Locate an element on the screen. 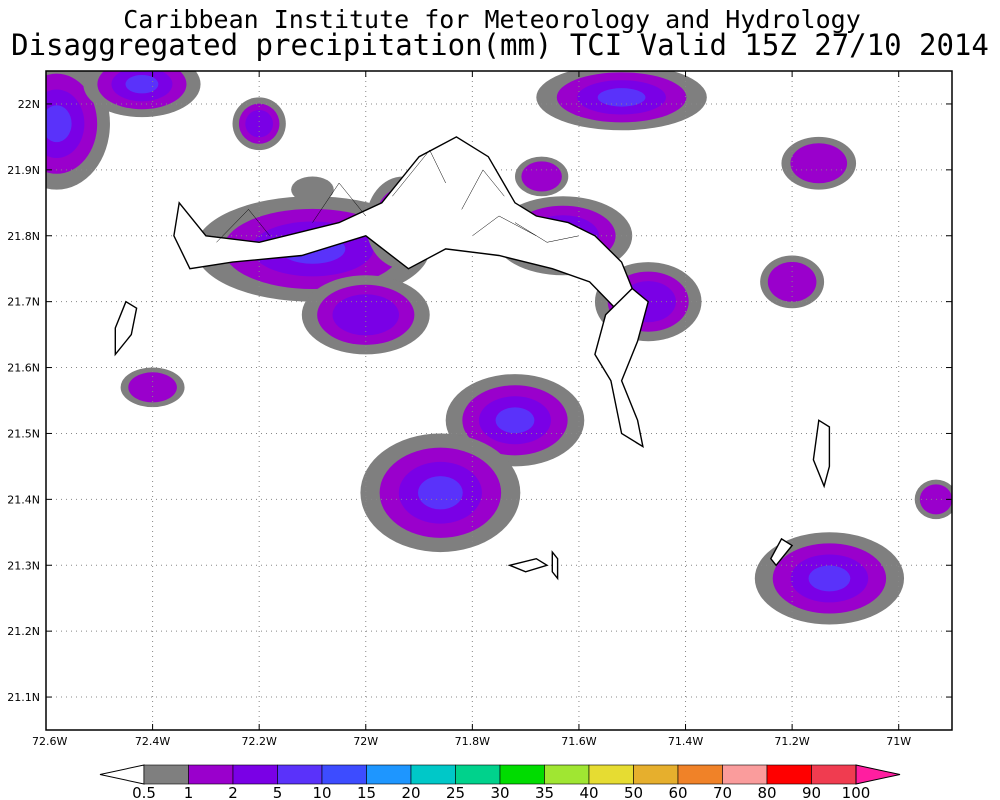 The width and height of the screenshot is (1000, 800). colorbar-label: 40 is located at coordinates (588, 792).